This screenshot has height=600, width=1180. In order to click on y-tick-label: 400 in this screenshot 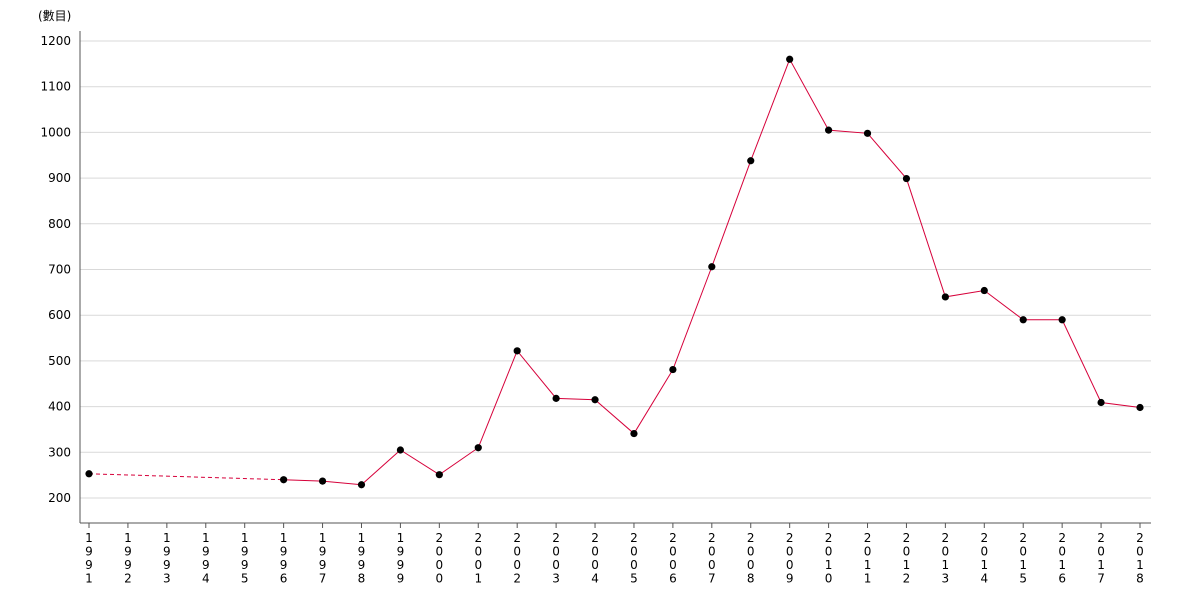, I will do `click(59, 407)`.